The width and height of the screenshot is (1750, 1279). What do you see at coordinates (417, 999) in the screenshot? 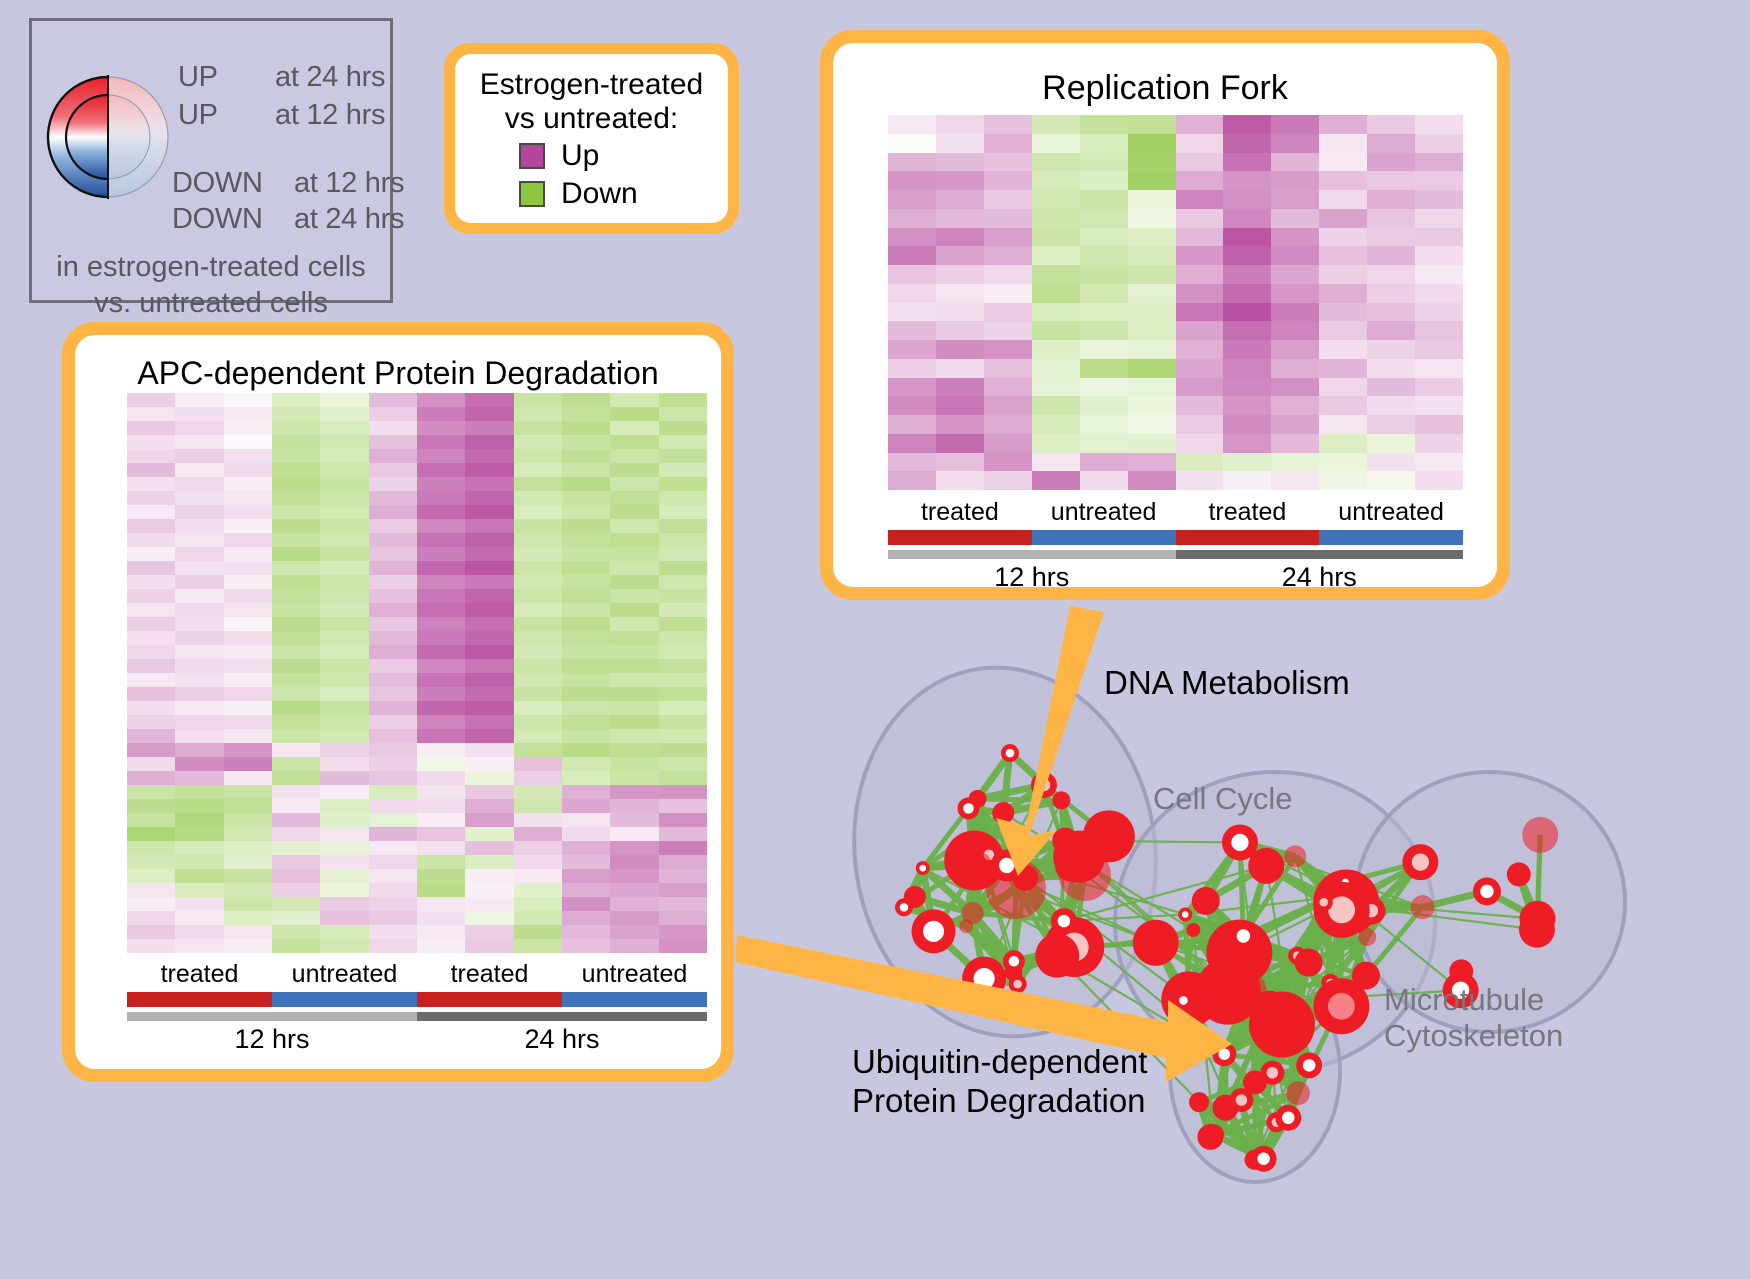
I see `axis-treatment-bar` at bounding box center [417, 999].